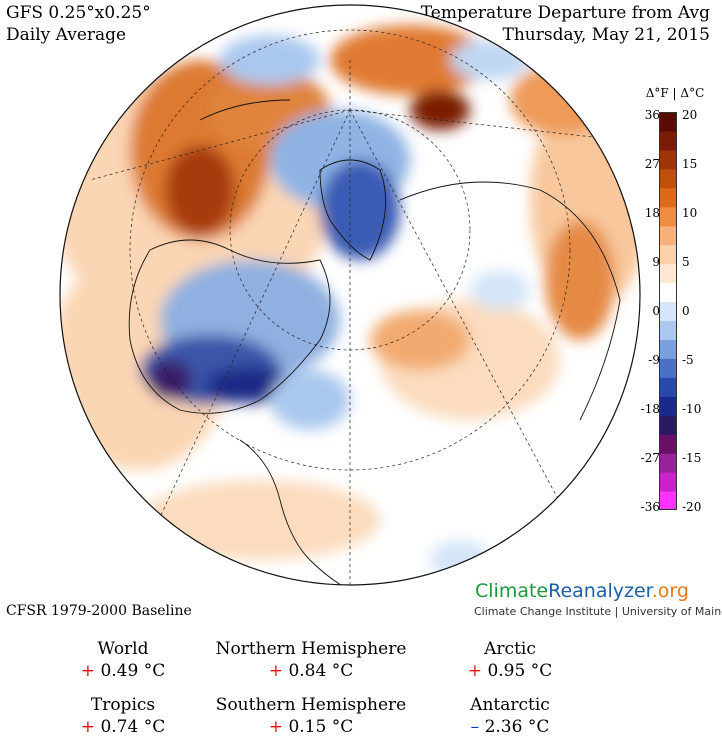 This screenshot has height=756, width=722. I want to click on stat-value: – 2.36 °C, so click(510, 727).